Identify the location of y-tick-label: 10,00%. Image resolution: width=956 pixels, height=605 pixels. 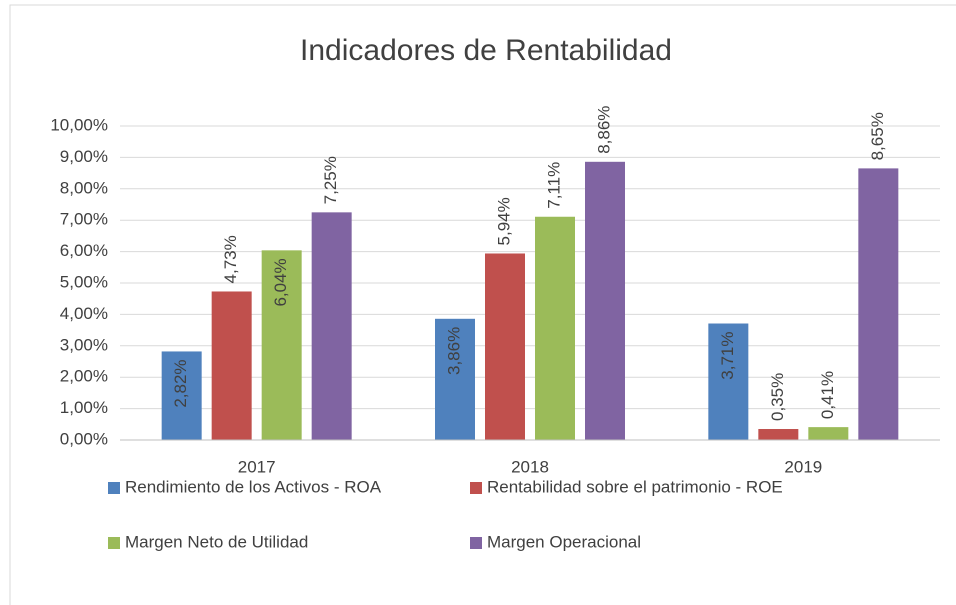
(79, 124).